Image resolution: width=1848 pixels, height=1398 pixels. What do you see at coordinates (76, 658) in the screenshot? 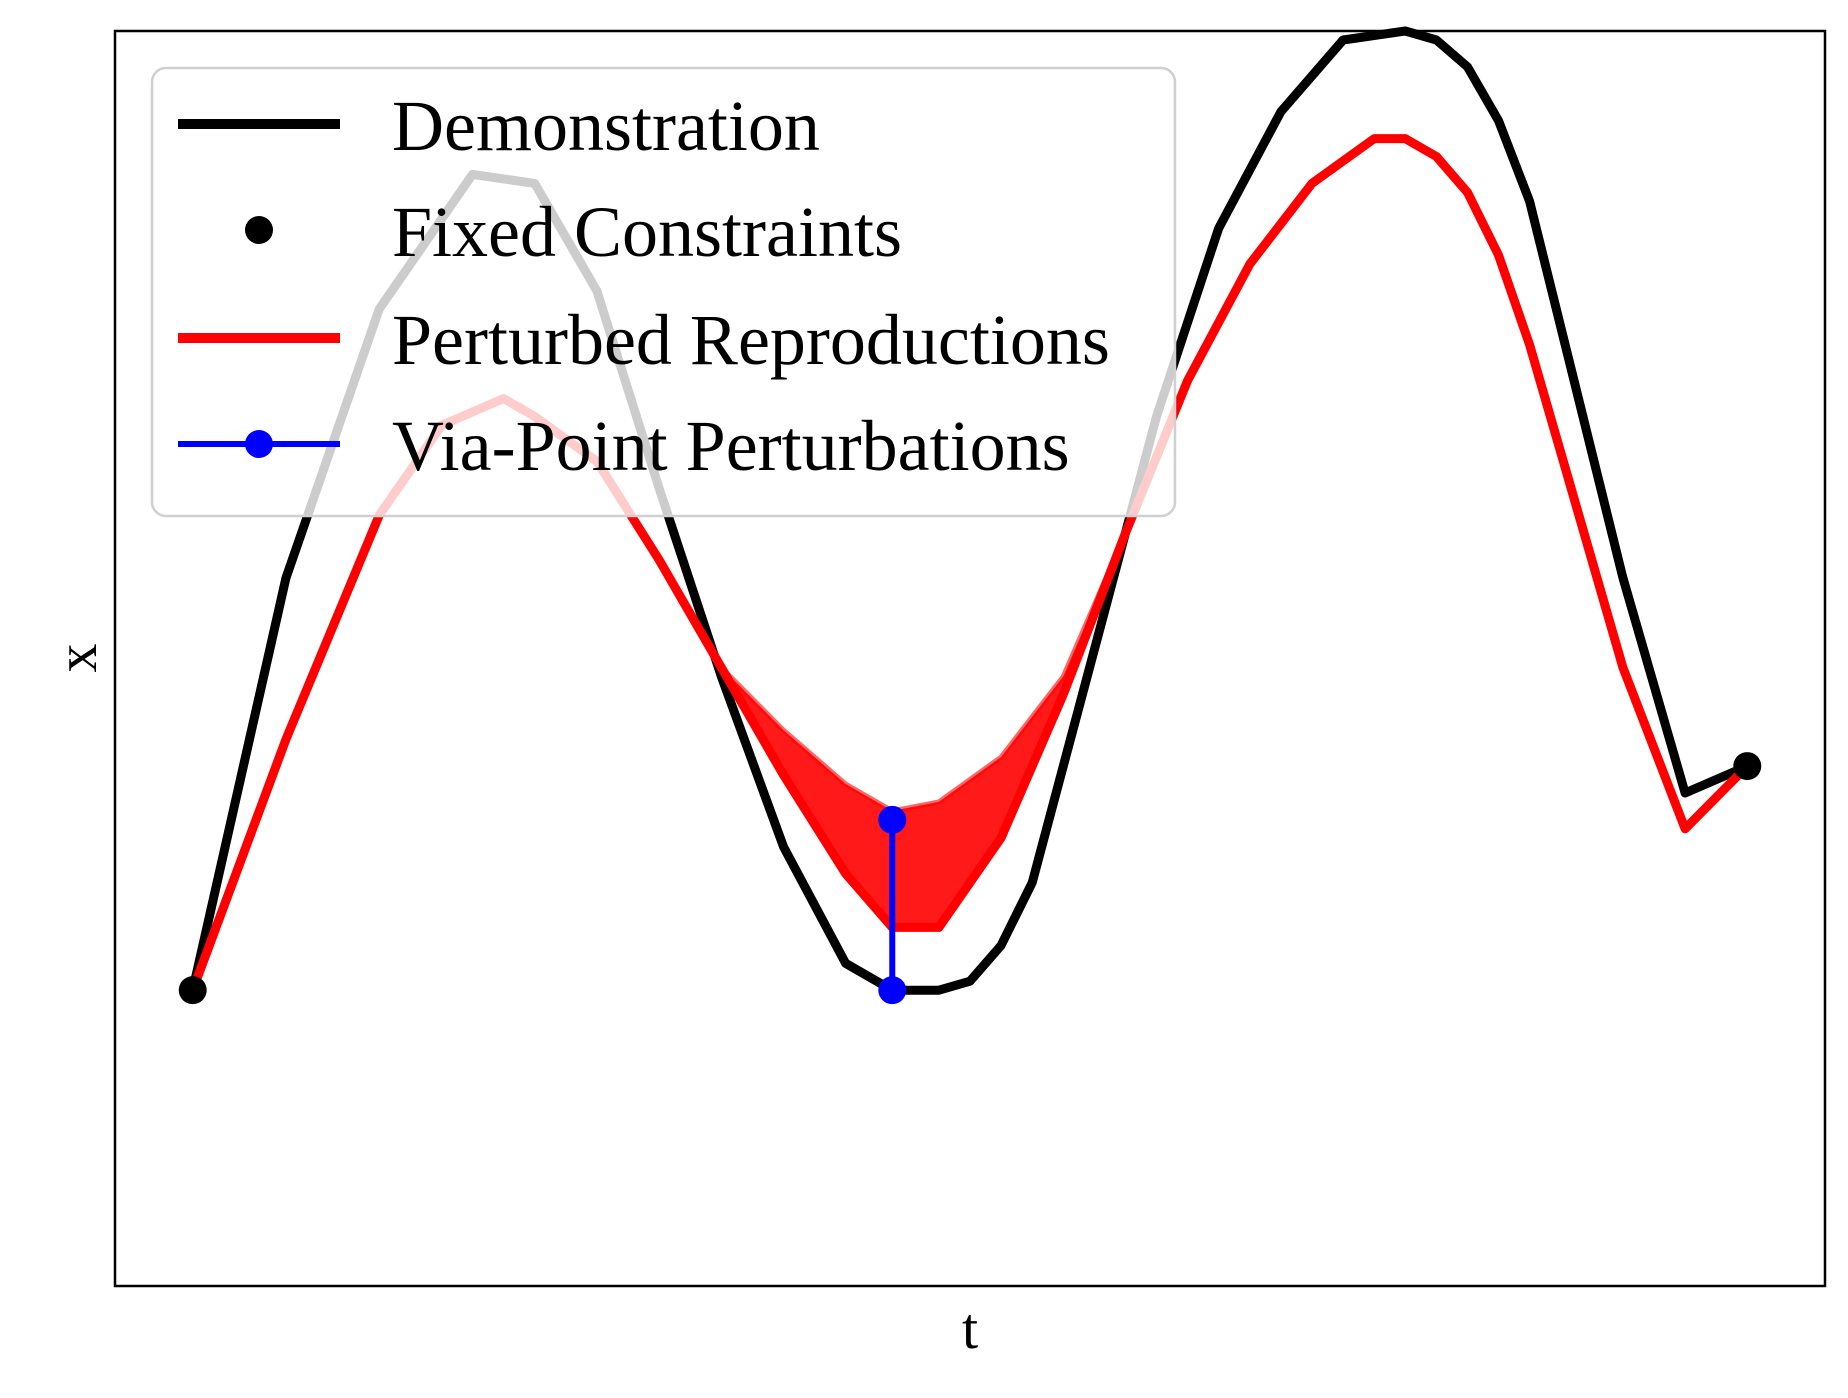
I see `y-axis-label: x` at bounding box center [76, 658].